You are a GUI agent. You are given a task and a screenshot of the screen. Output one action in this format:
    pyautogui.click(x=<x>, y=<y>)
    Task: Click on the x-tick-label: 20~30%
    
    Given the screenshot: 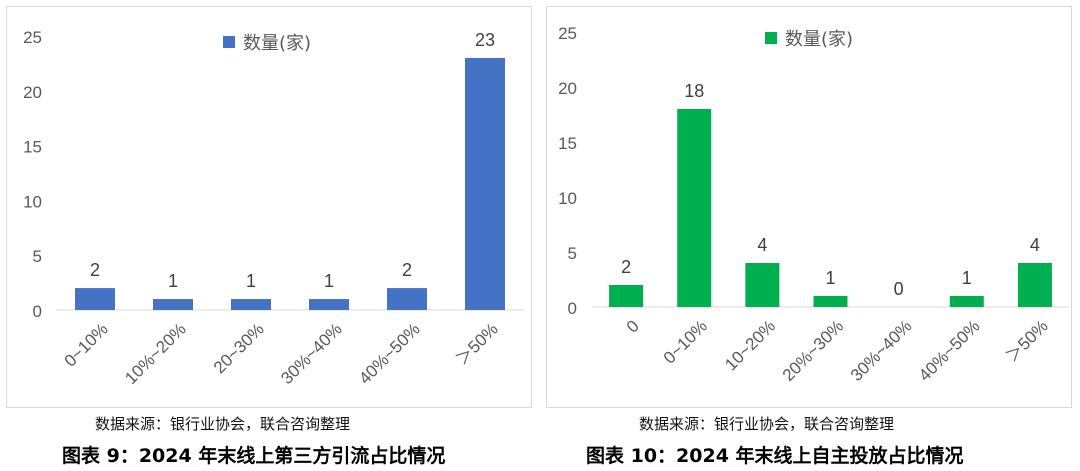 What is the action you would take?
    pyautogui.click(x=239, y=348)
    